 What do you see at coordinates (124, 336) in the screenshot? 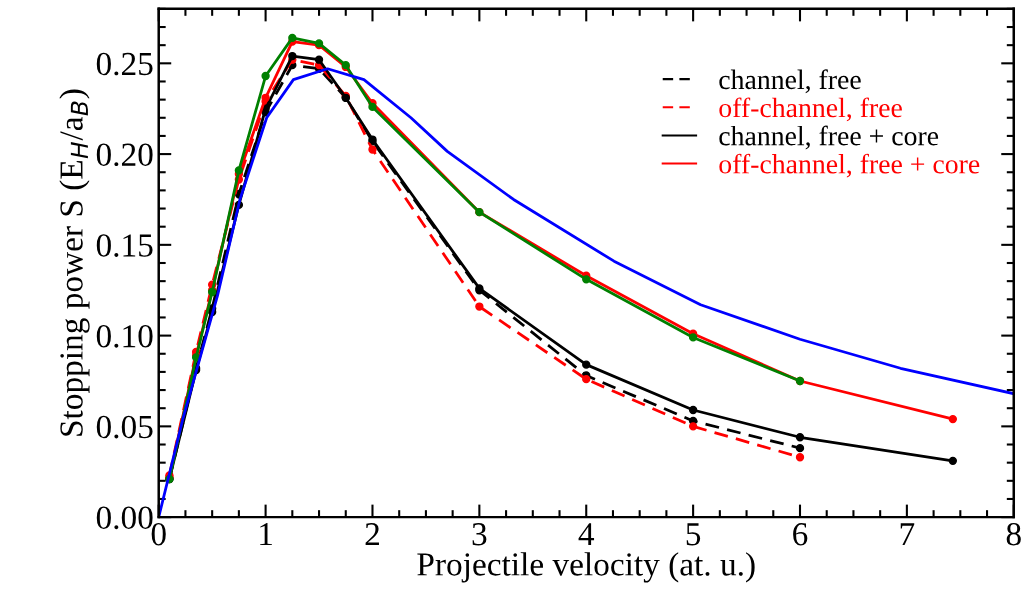
I see `y-tick-label: 0.10` at bounding box center [124, 336].